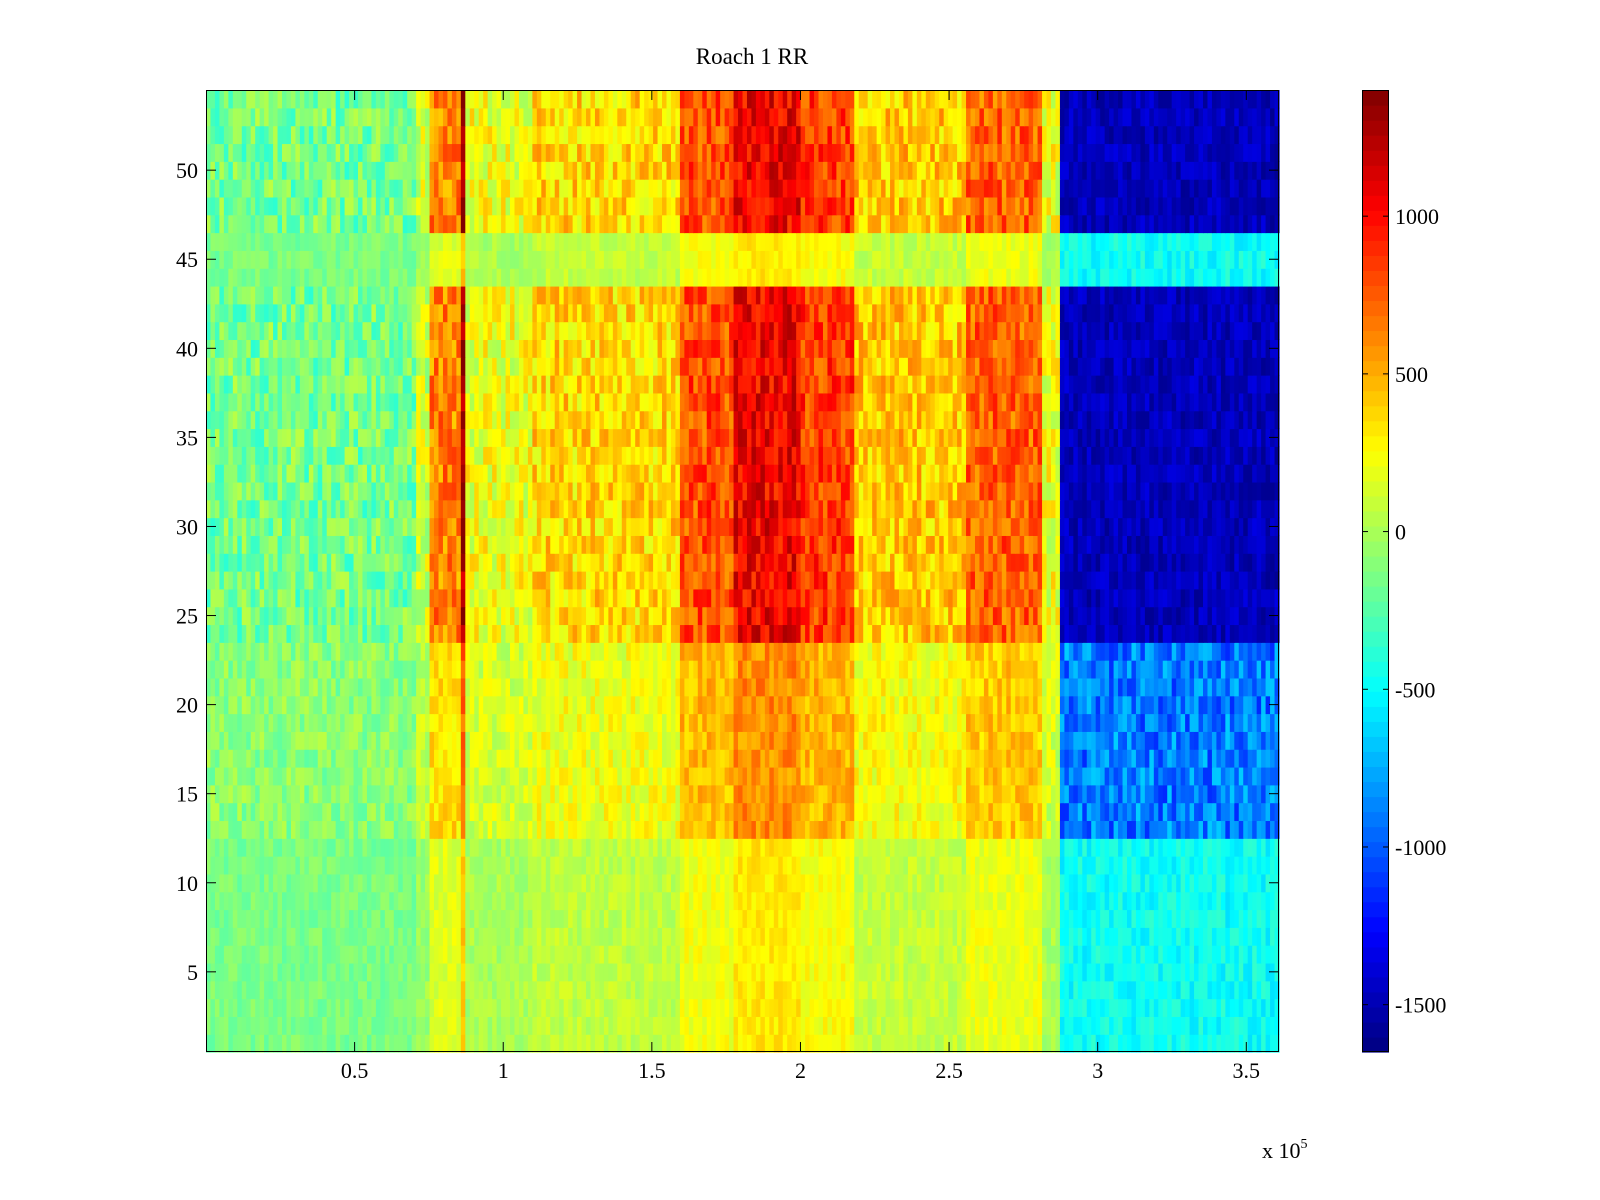 This screenshot has width=1600, height=1200. I want to click on colorbar-tick-label: 1000, so click(1417, 216).